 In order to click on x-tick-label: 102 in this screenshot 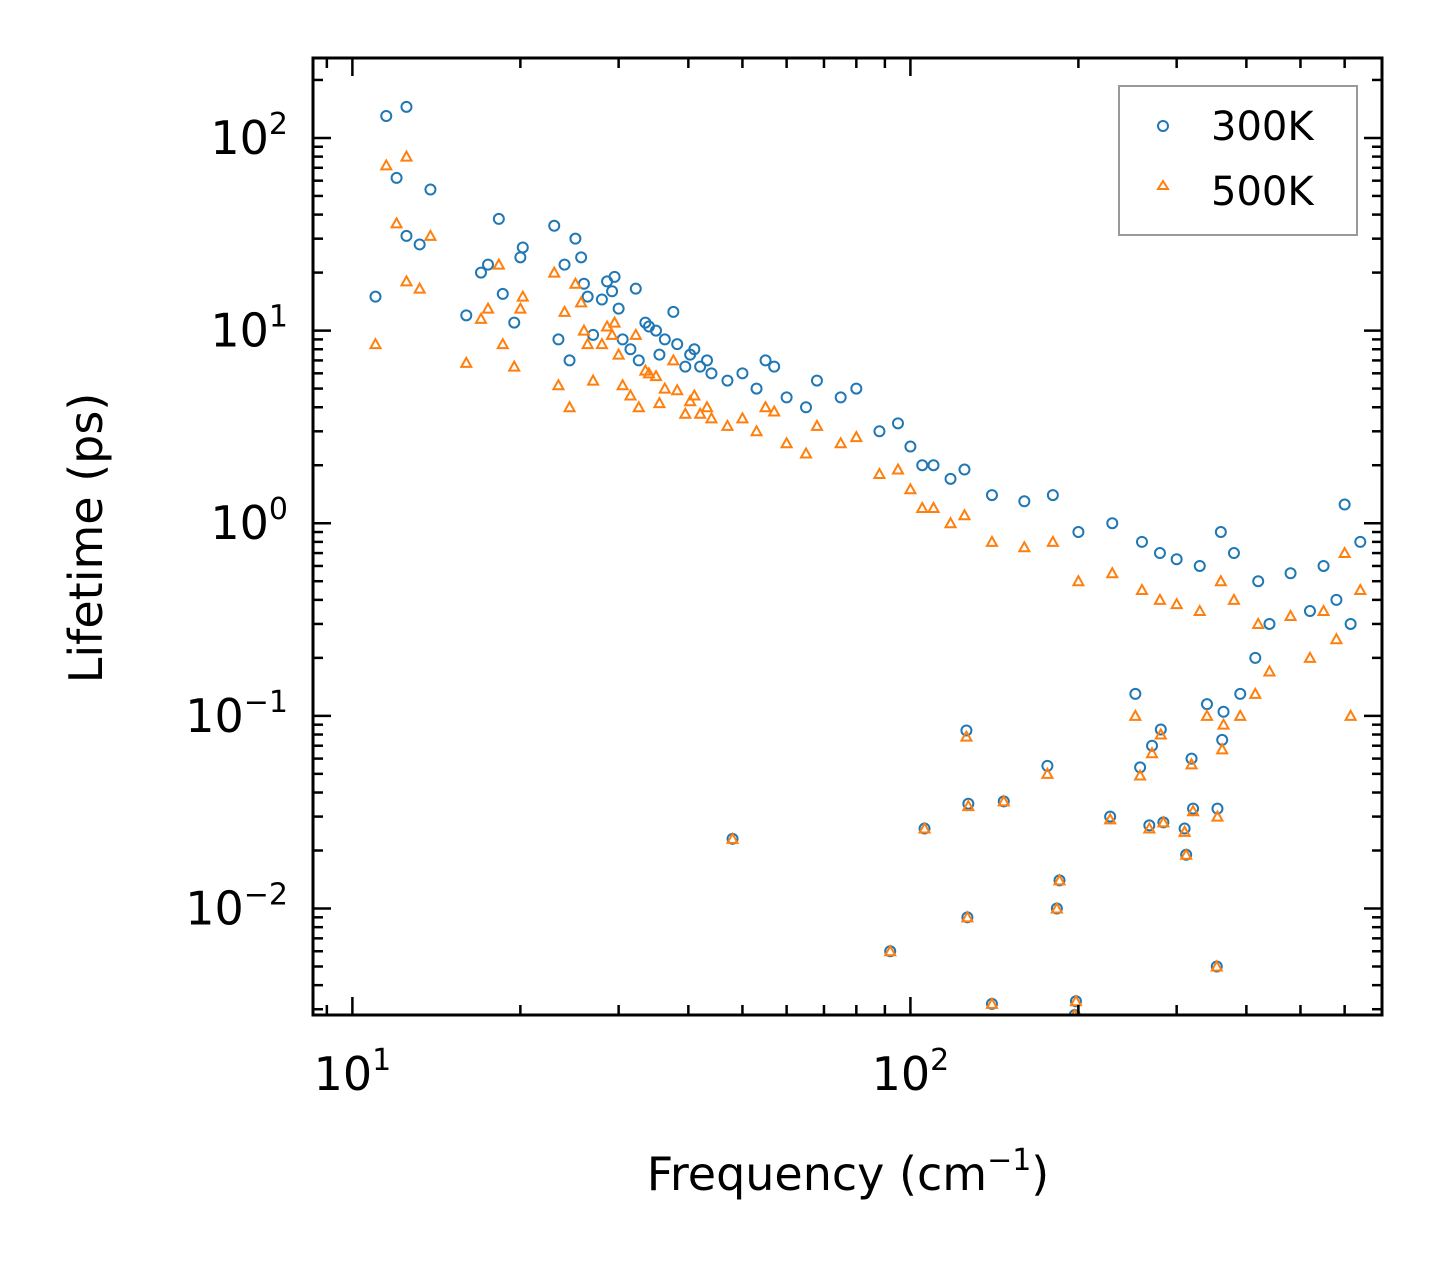, I will do `click(911, 1072)`.